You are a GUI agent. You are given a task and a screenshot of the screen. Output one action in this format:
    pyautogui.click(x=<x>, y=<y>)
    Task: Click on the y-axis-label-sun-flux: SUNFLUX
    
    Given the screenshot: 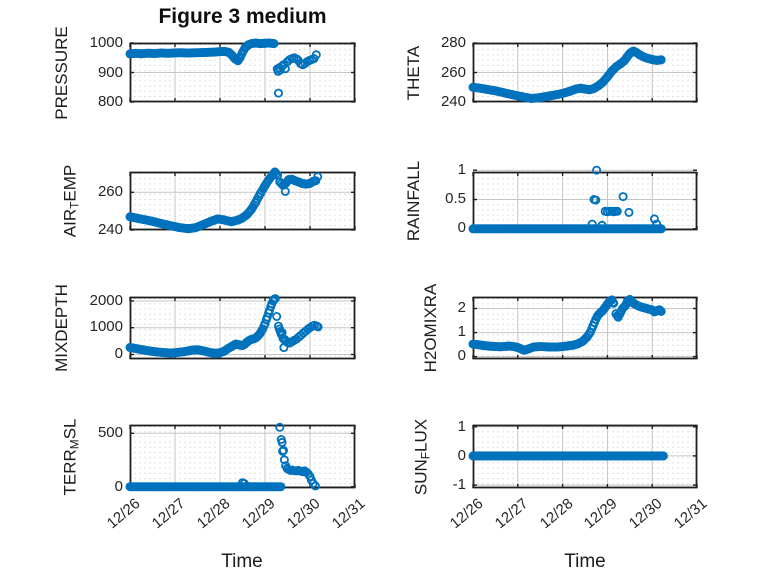 What is the action you would take?
    pyautogui.click(x=422, y=457)
    